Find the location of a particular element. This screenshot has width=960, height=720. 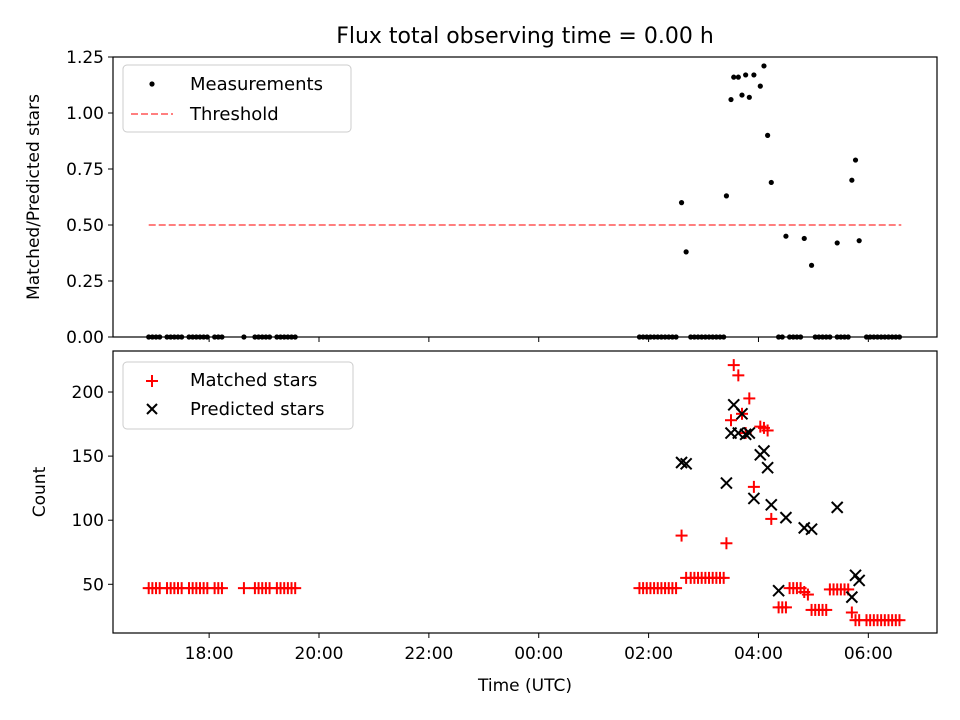

chart-title: Flux total observing time = 0.00 h is located at coordinates (525, 36).